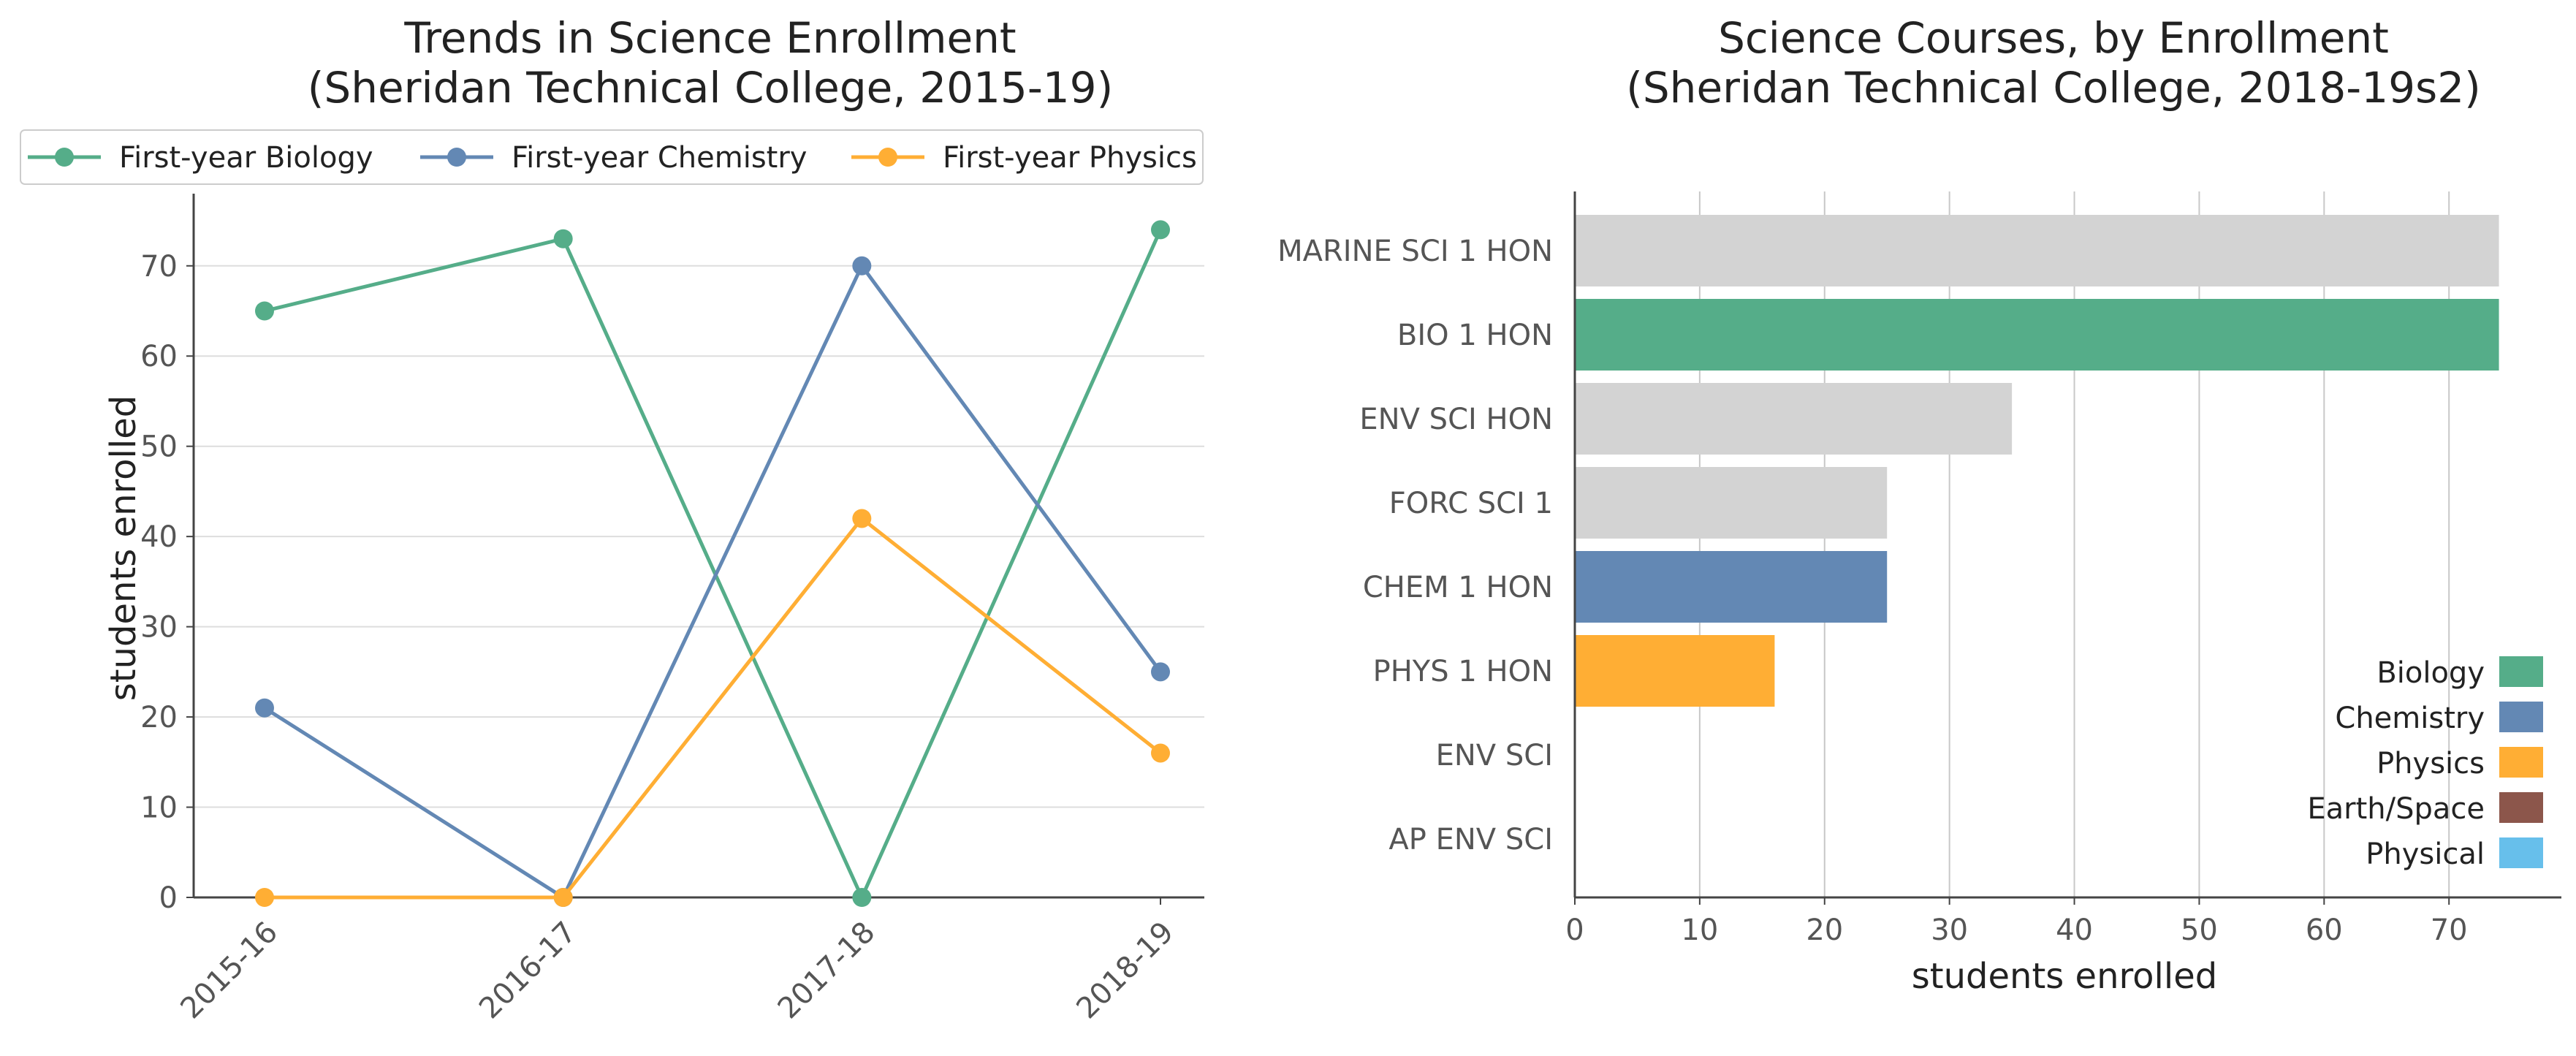  What do you see at coordinates (2053, 88) in the screenshot?
I see `bar-chart-subtitle: (Sheridan Technical College, 2018-19s2)` at bounding box center [2053, 88].